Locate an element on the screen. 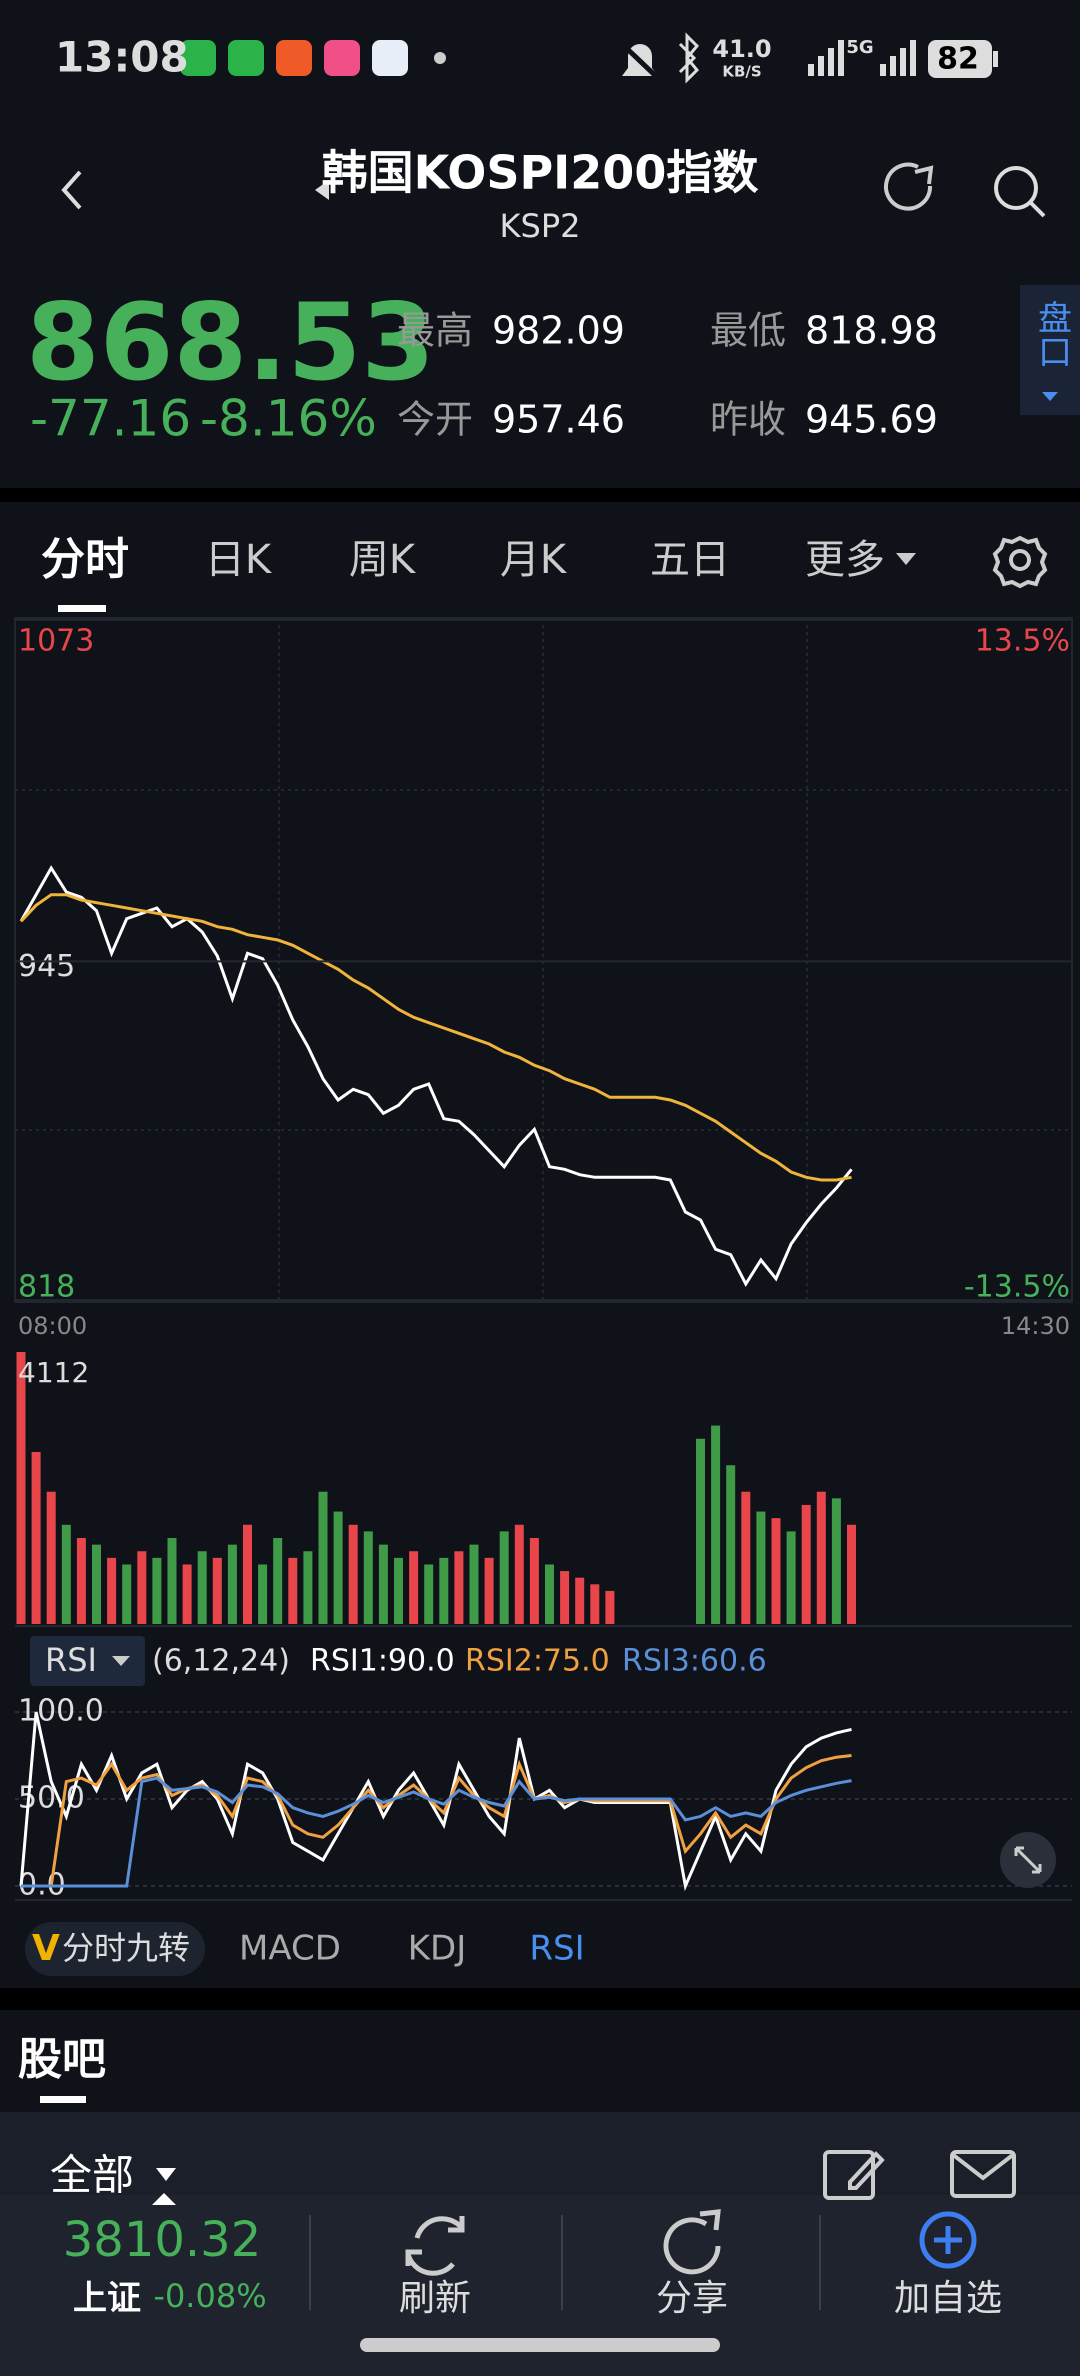 Image resolution: width=1080 pixels, height=2376 pixels. side-button-label: 盘口 is located at coordinates (1052, 334).